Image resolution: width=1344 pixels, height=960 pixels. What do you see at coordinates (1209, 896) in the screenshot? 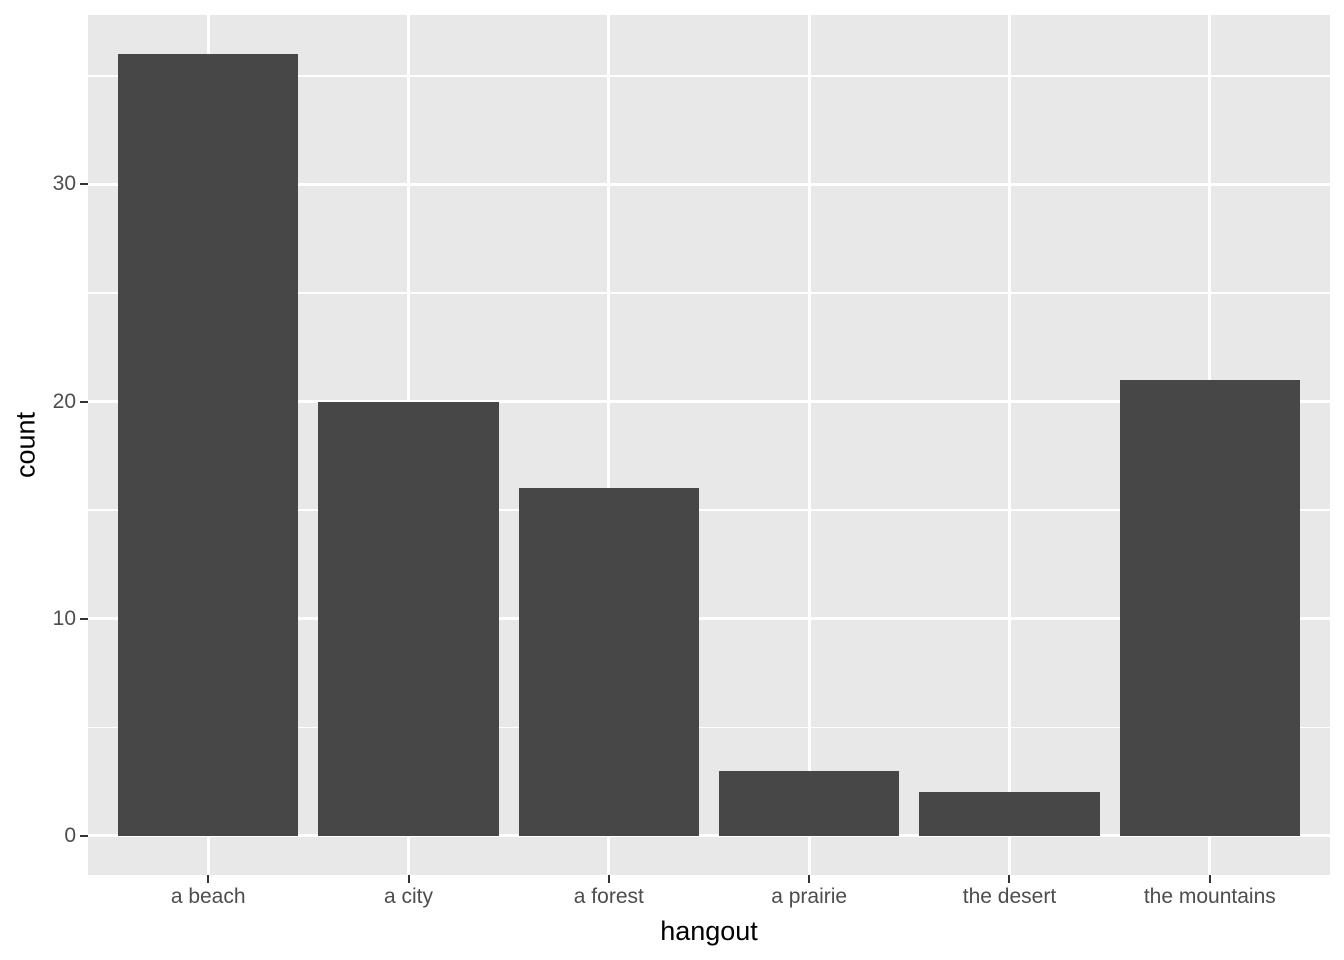
I see `x-tick-label: the mountains` at bounding box center [1209, 896].